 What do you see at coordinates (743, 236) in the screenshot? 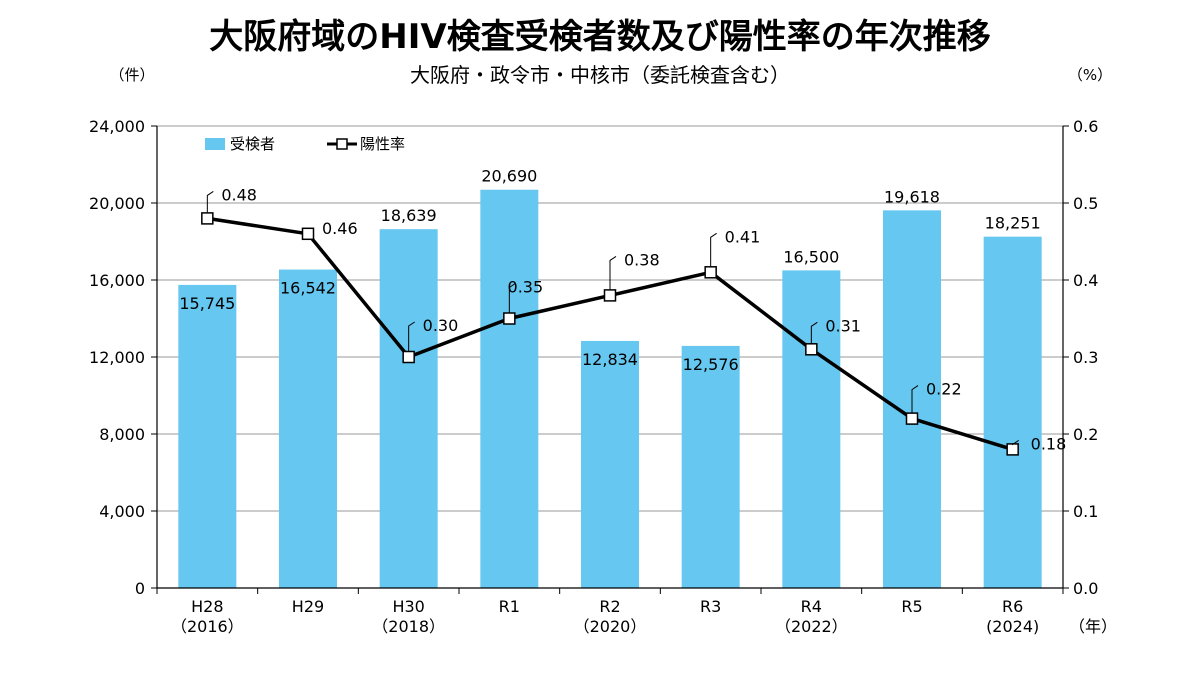
I see `line-value-label: 0.41` at bounding box center [743, 236].